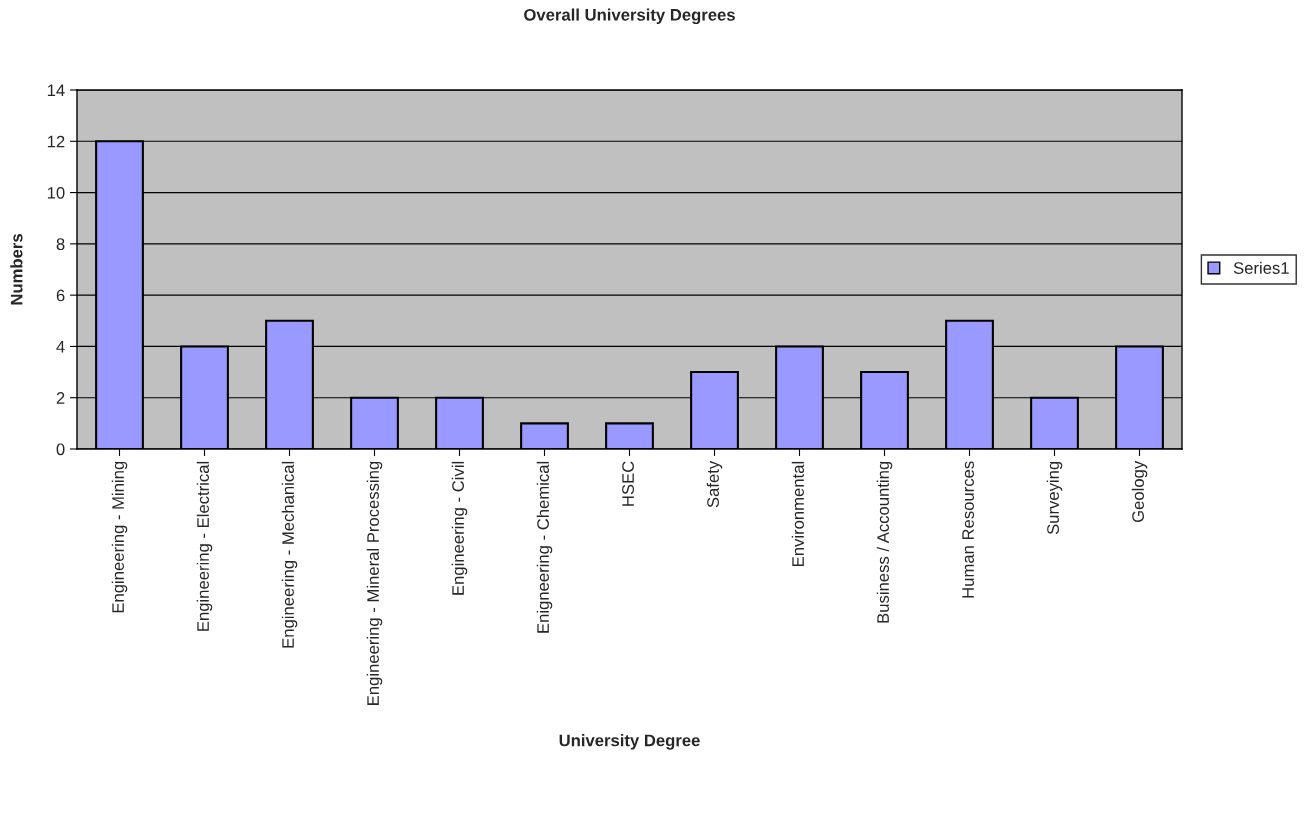  I want to click on y-tick-label: 0, so click(60, 449).